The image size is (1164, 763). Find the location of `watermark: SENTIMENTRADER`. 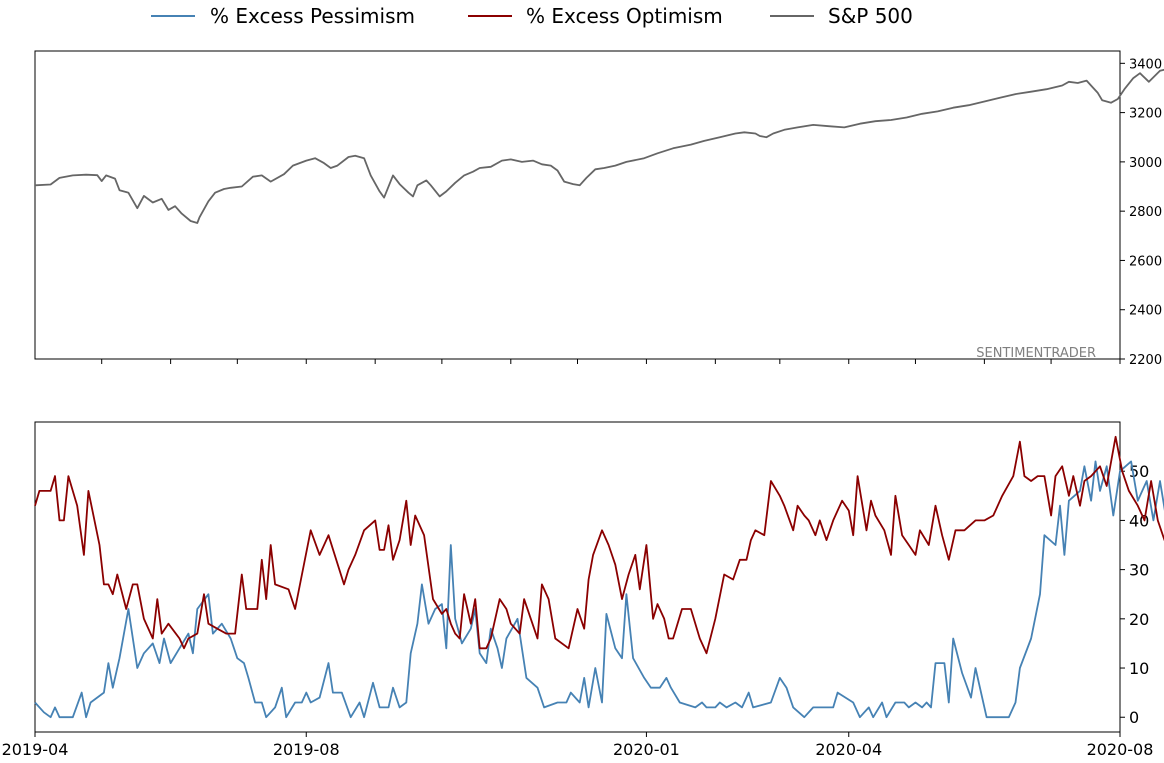

watermark: SENTIMENTRADER is located at coordinates (1036, 353).